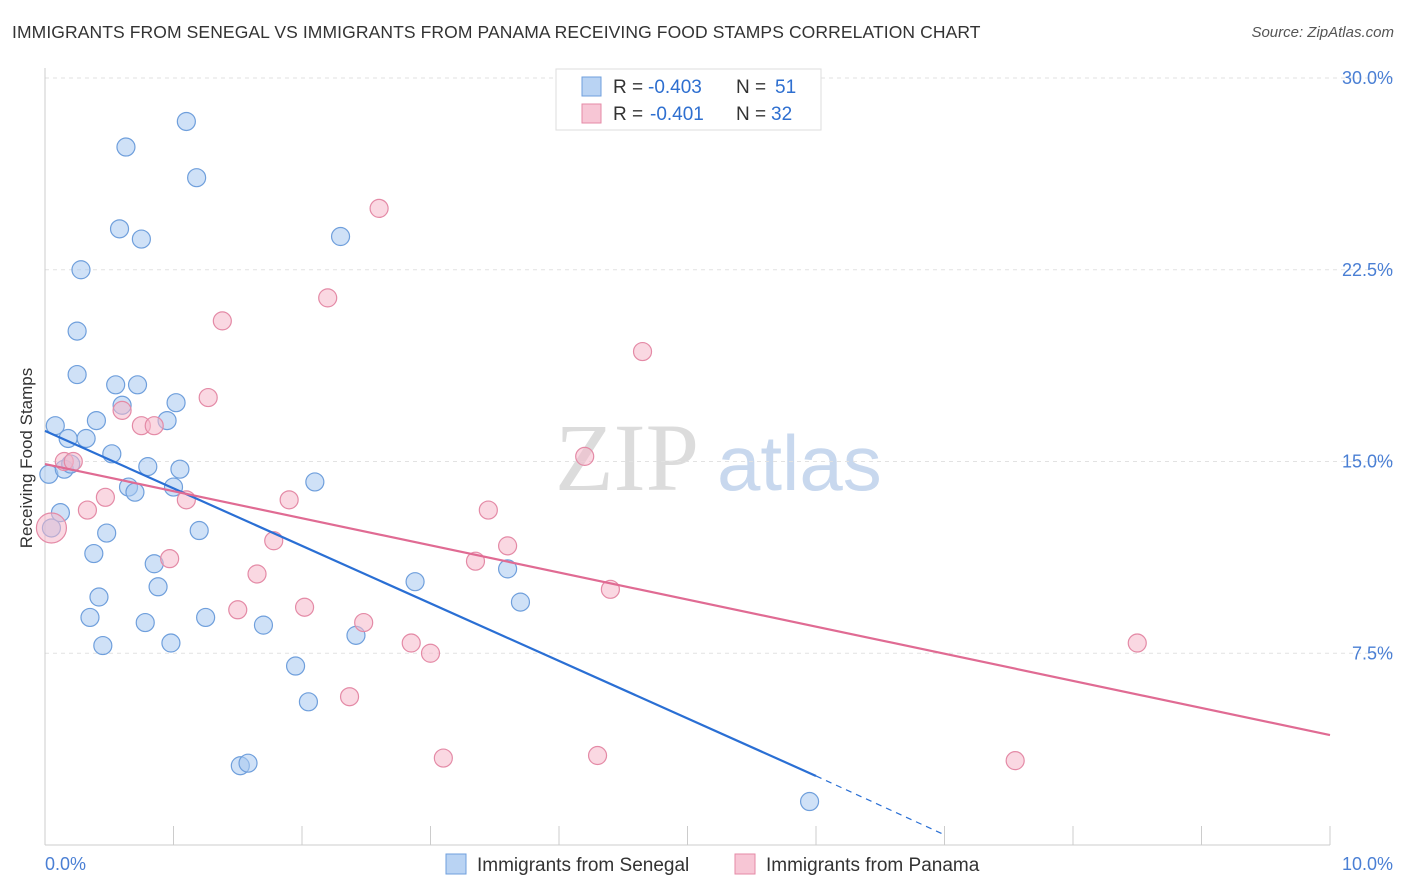  What do you see at coordinates (751, 114) in the screenshot?
I see `legend-n-label-panama: N =` at bounding box center [751, 114].